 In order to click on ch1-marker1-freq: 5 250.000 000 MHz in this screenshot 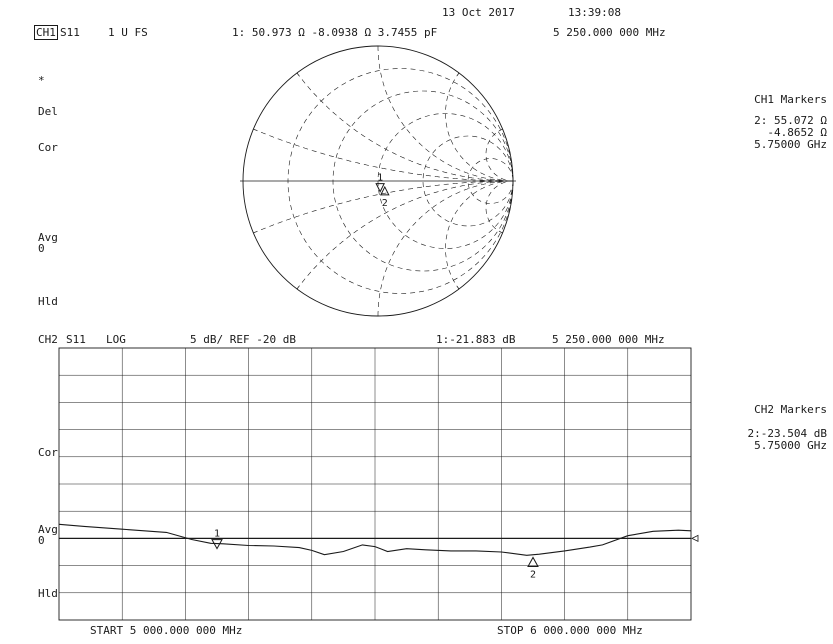, I will do `click(609, 32)`.